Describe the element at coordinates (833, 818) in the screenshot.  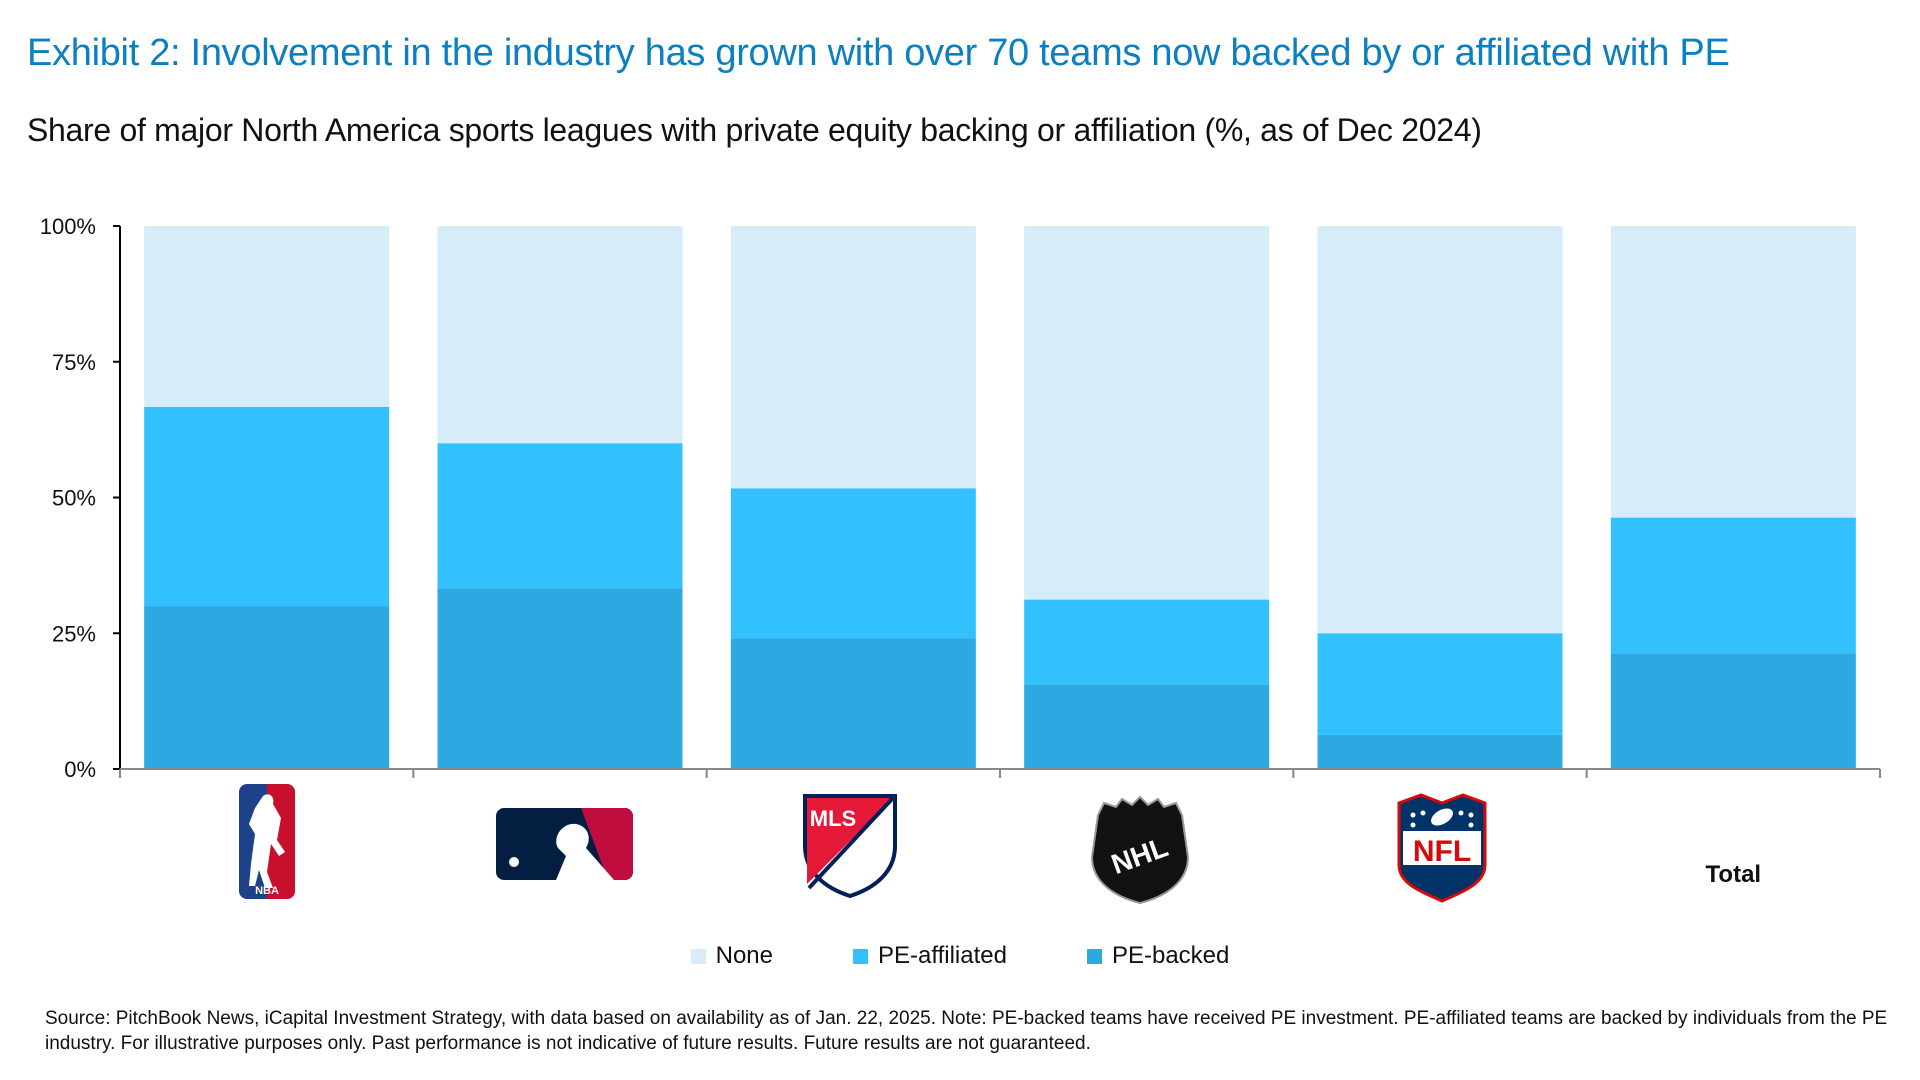
I see `svg-text: MLS` at that location.